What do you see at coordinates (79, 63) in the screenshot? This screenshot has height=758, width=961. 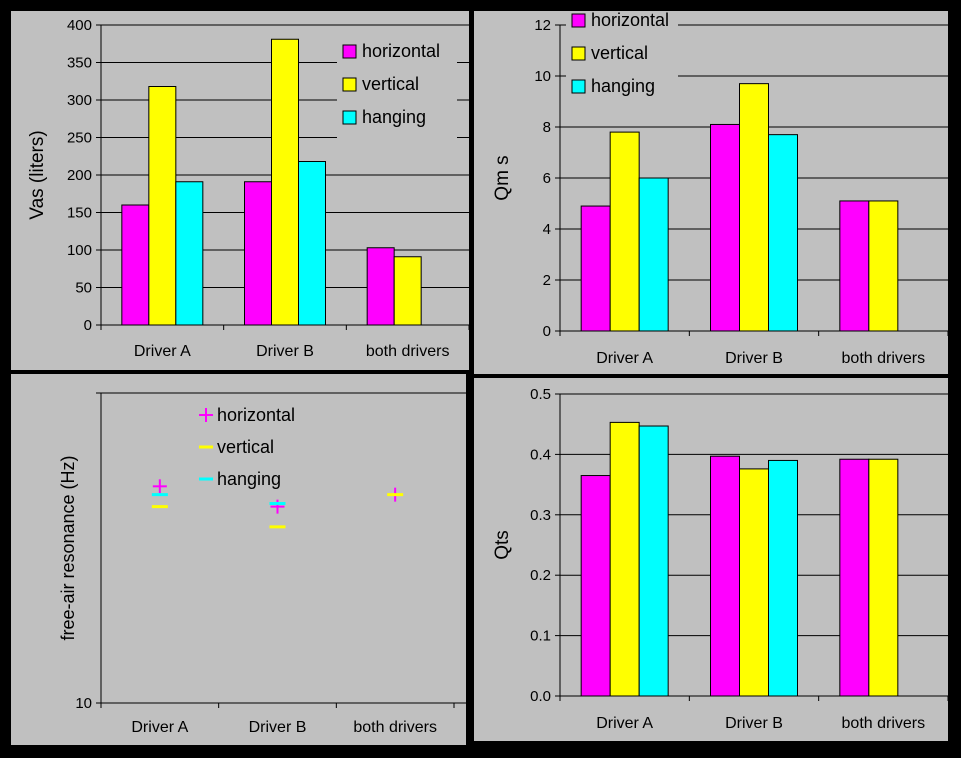 I see `y-tick-label: 350` at bounding box center [79, 63].